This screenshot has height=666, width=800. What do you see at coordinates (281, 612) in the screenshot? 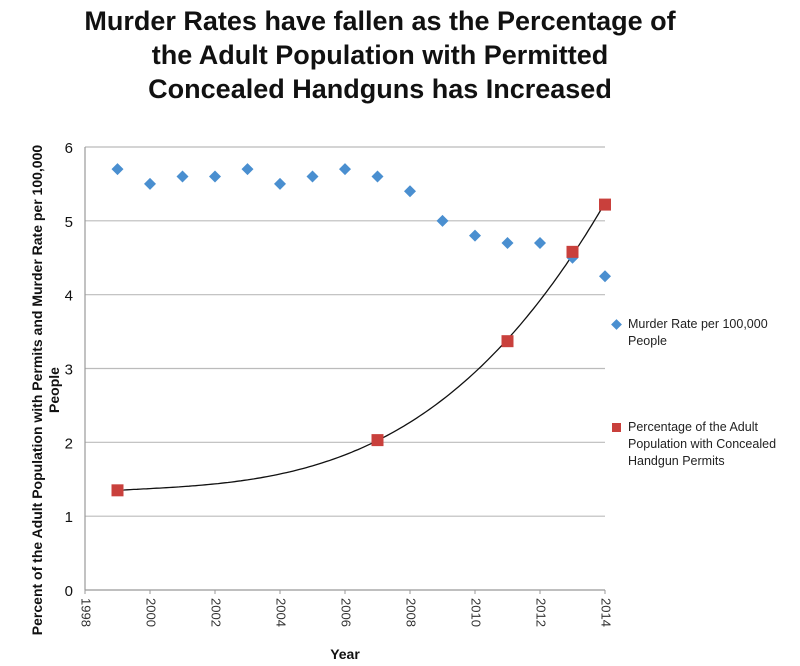
I see `x-tick-label: 2004` at bounding box center [281, 612].